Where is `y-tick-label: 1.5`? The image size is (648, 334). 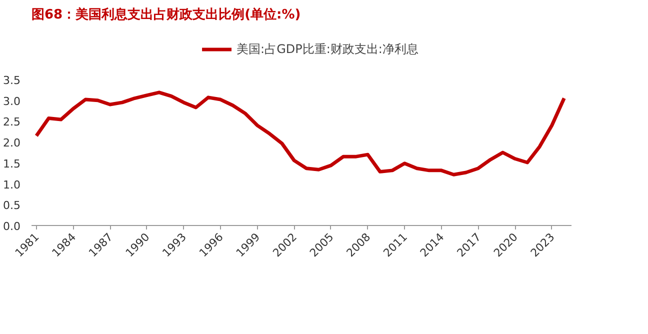 y-tick-label: 1.5 is located at coordinates (12, 163).